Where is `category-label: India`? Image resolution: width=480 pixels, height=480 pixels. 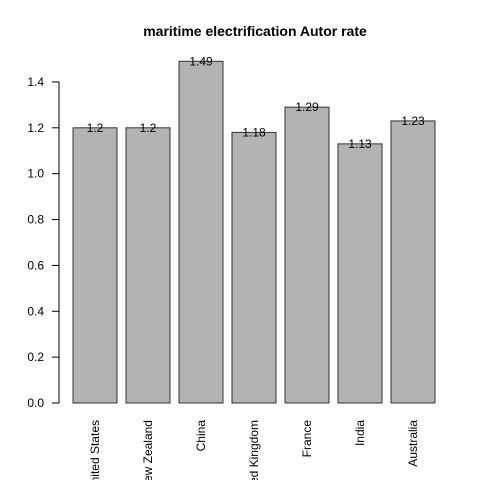
category-label: India is located at coordinates (360, 433).